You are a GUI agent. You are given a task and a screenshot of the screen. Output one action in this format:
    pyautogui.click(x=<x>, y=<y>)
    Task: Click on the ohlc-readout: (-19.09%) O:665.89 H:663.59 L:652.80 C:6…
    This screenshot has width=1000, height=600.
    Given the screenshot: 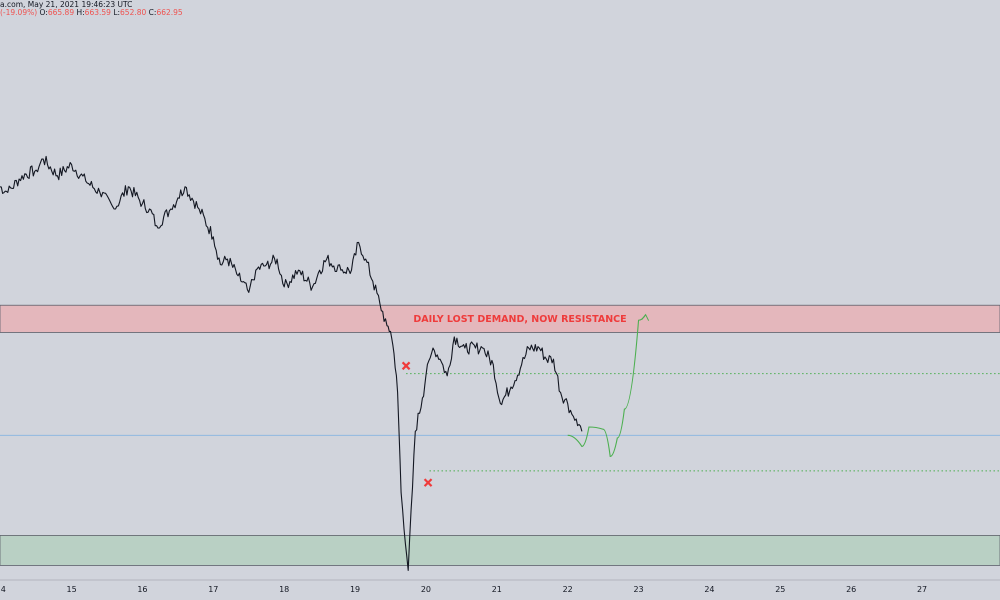 What is the action you would take?
    pyautogui.click(x=91, y=12)
    